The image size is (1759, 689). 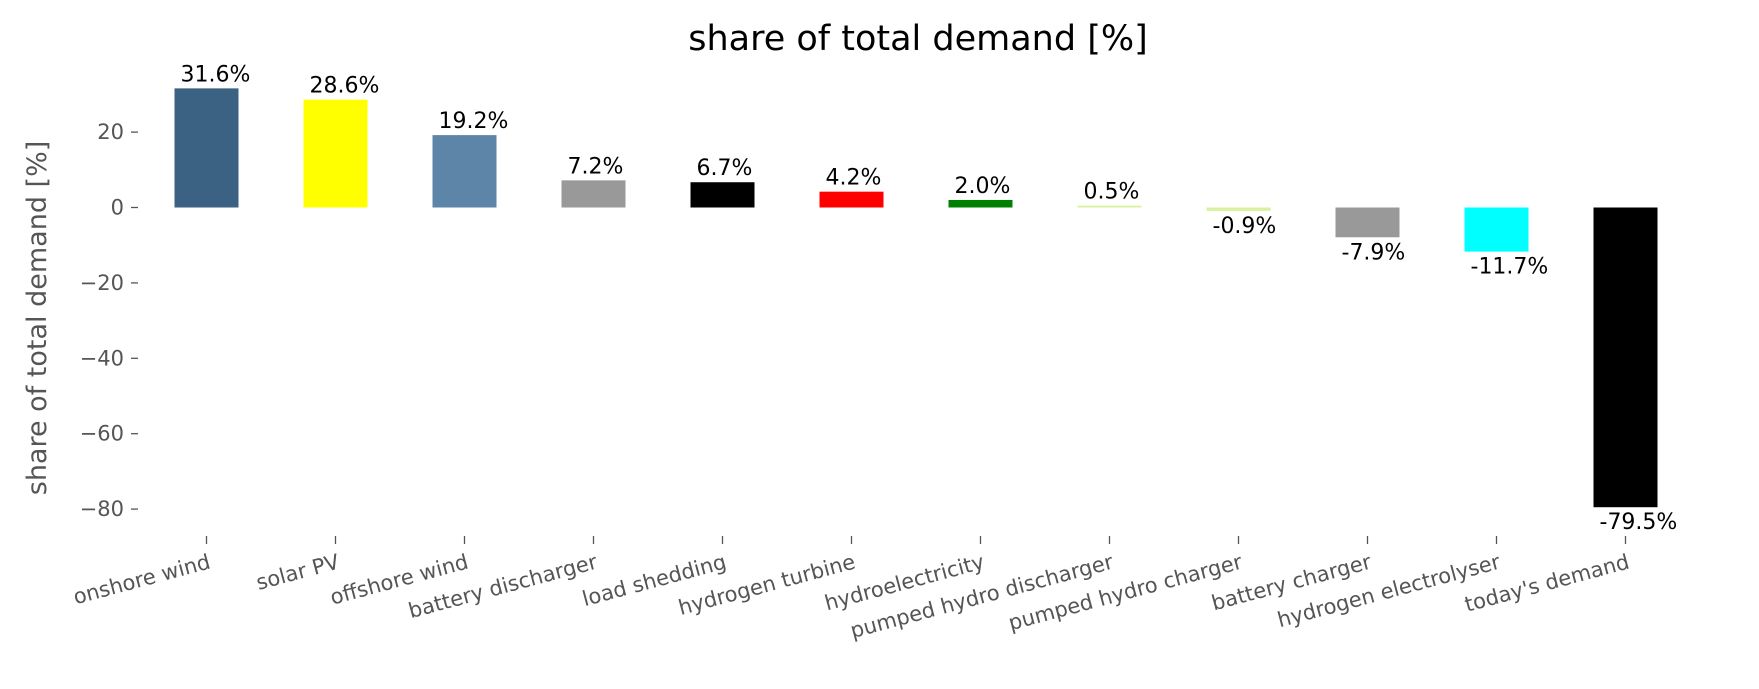 I want to click on x-tick-label: onshore wind, so click(x=142, y=580).